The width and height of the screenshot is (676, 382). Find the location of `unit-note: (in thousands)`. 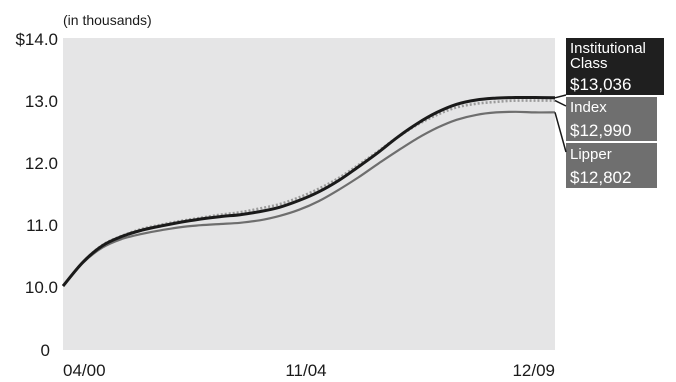

unit-note: (in thousands) is located at coordinates (107, 20).